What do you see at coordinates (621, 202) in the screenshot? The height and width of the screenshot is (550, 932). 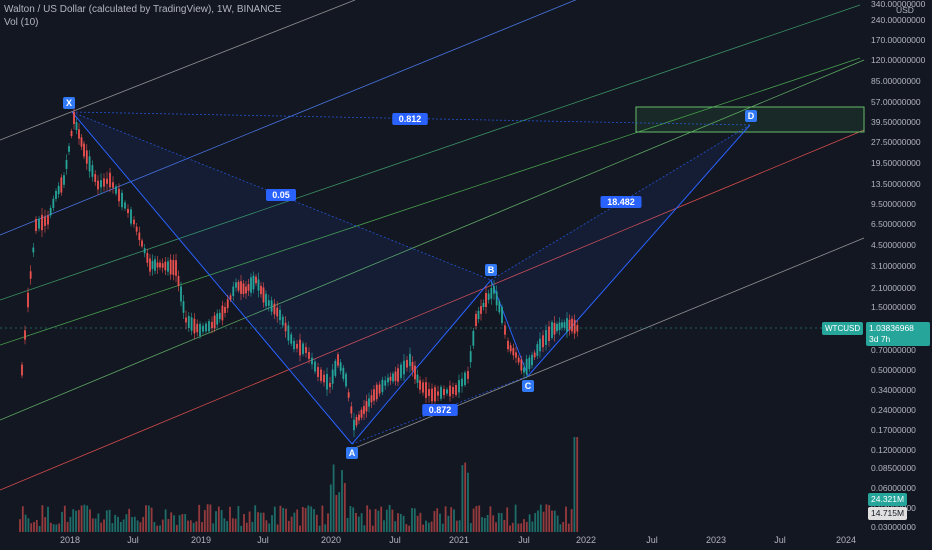 I see `ratio-label: 18.482` at bounding box center [621, 202].